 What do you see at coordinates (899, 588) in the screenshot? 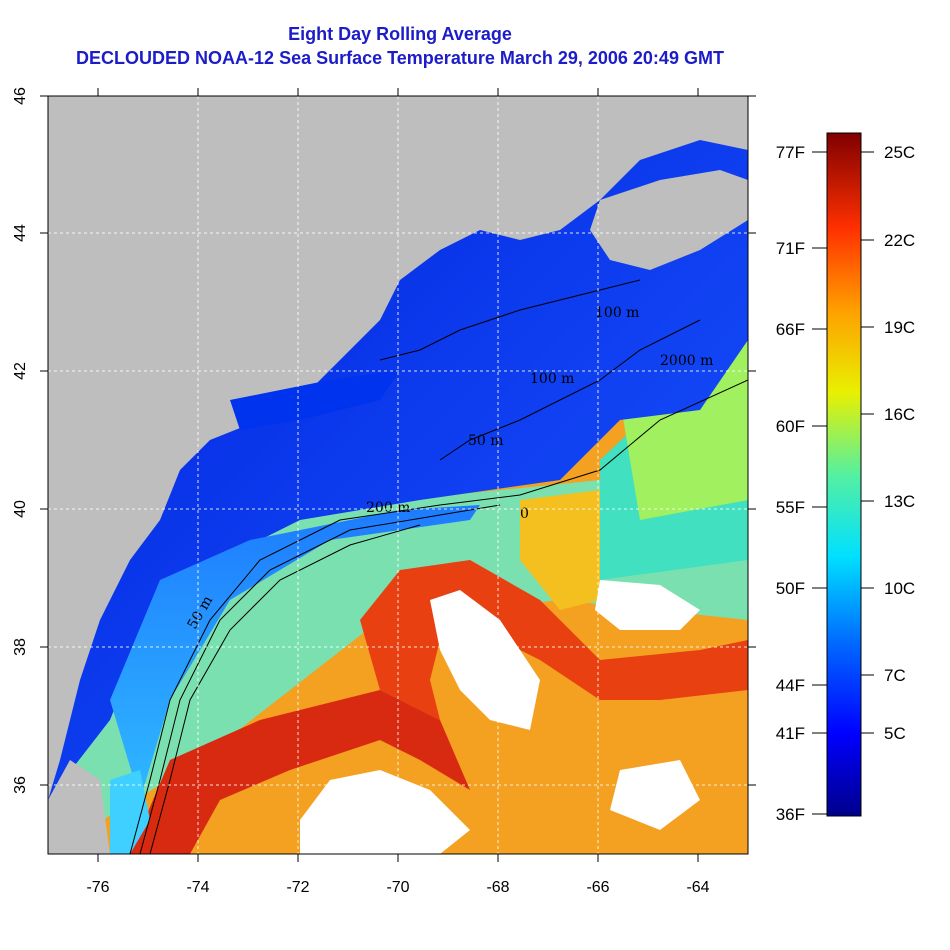
I see `colorbar-celsius-label: 10C` at bounding box center [899, 588].